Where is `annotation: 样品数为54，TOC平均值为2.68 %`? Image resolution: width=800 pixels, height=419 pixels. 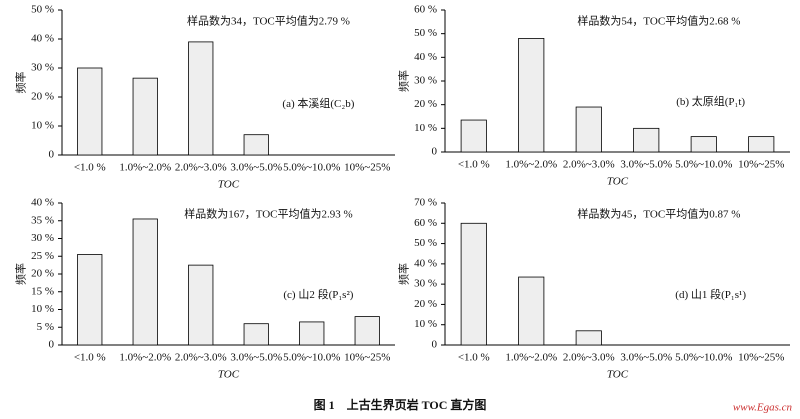
annotation: 样品数为54，TOC平均值为2.68 % is located at coordinates (658, 21).